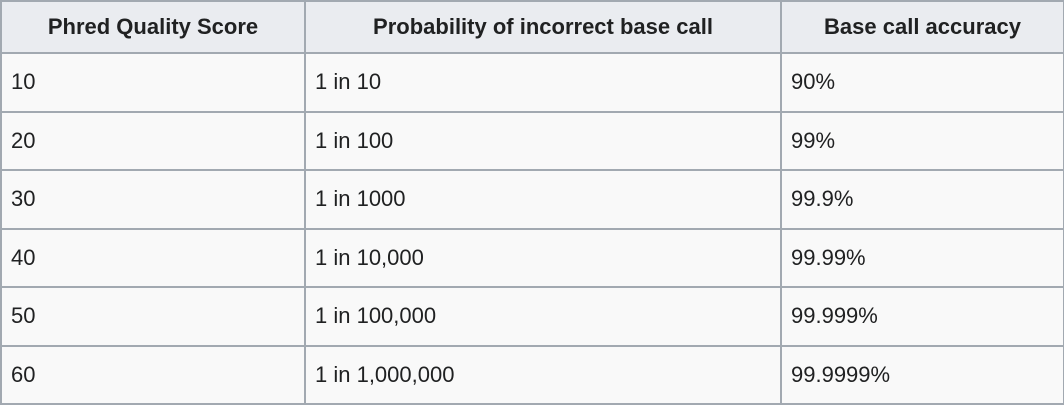  I want to click on table-row: 10 1 in 10 90%, so click(532, 82).